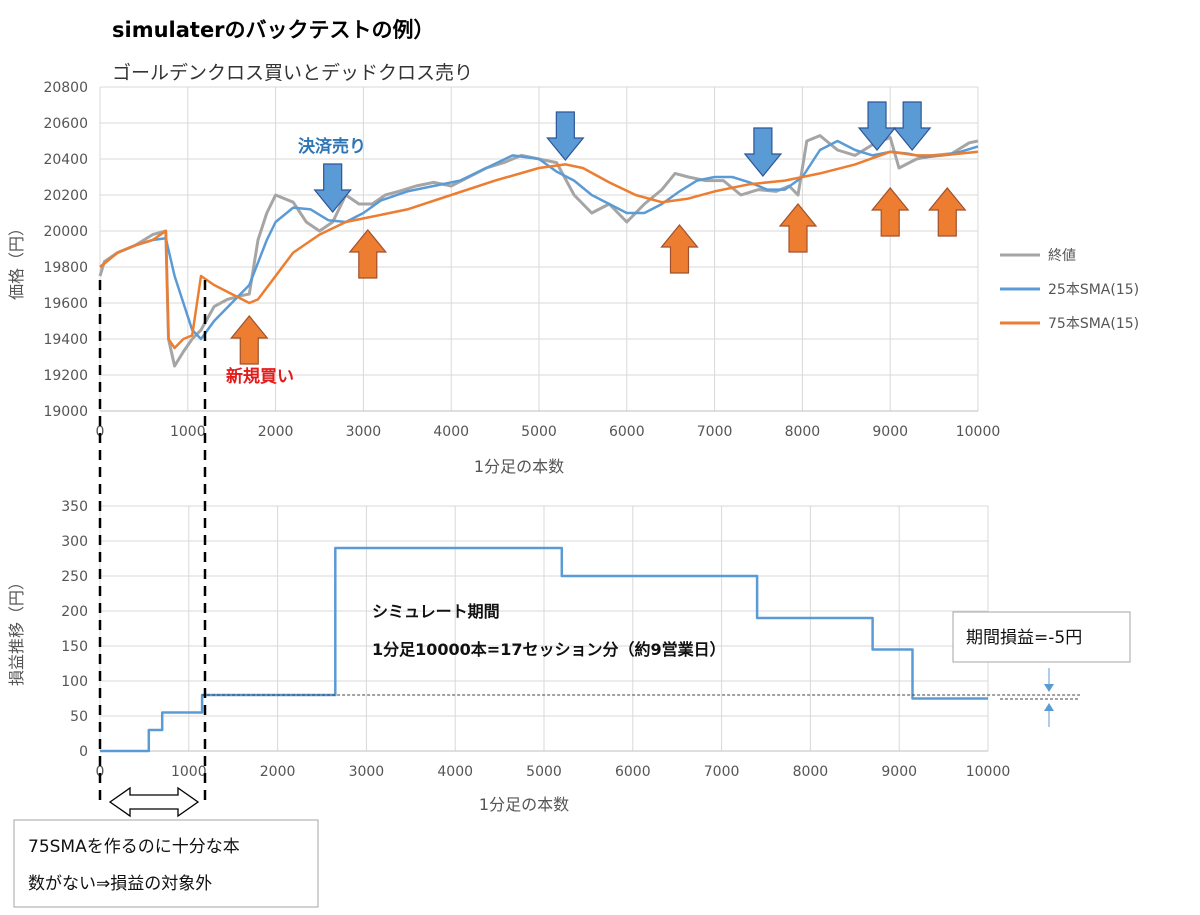 The image size is (1200, 915). I want to click on price-ytick-label: 19400, so click(65, 340).